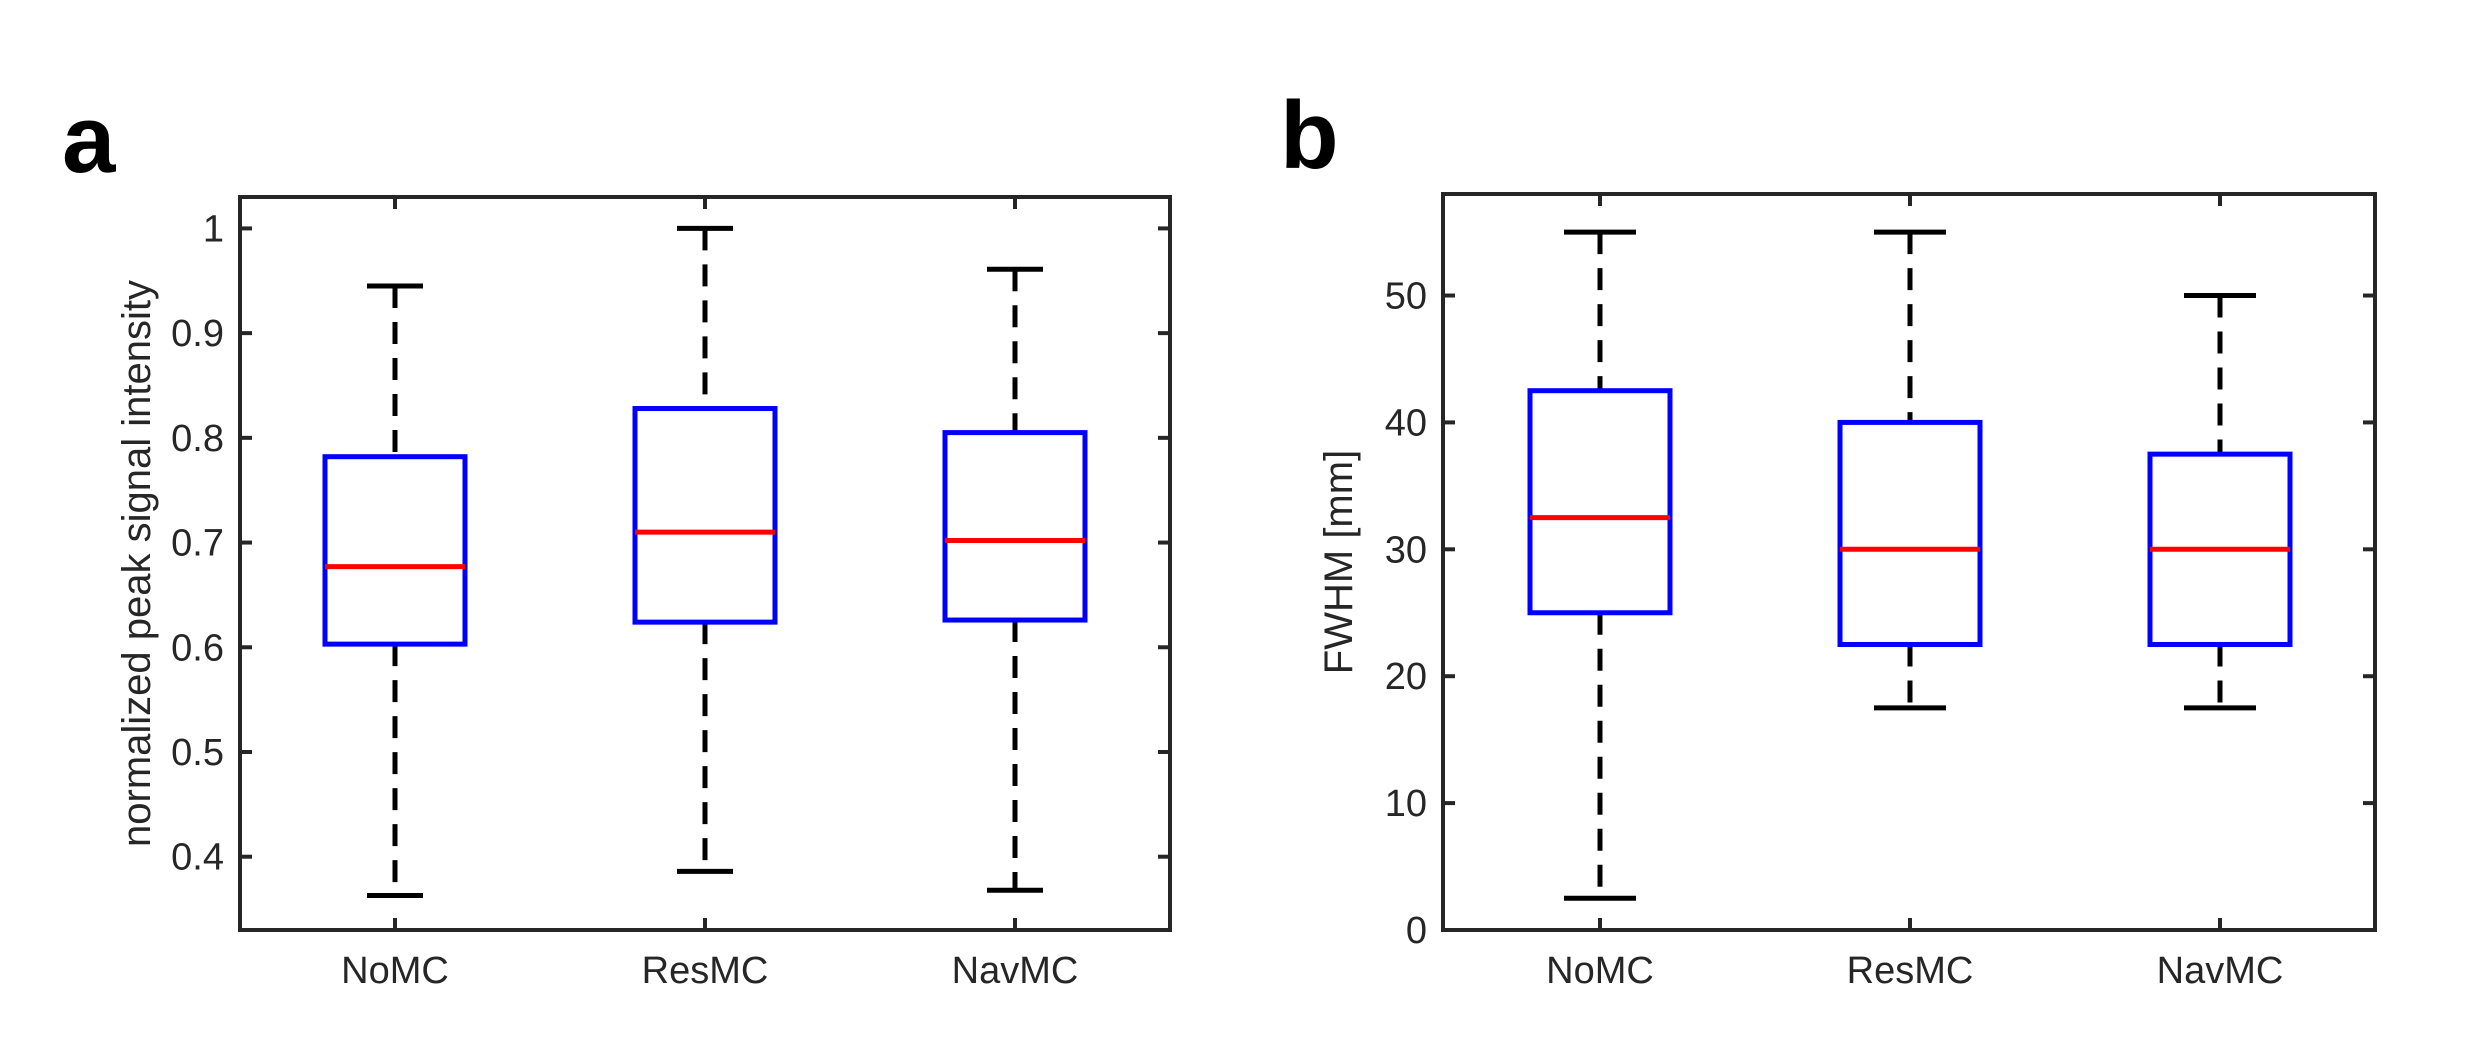  What do you see at coordinates (1406, 677) in the screenshot?
I see `y-tick-label: 20` at bounding box center [1406, 677].